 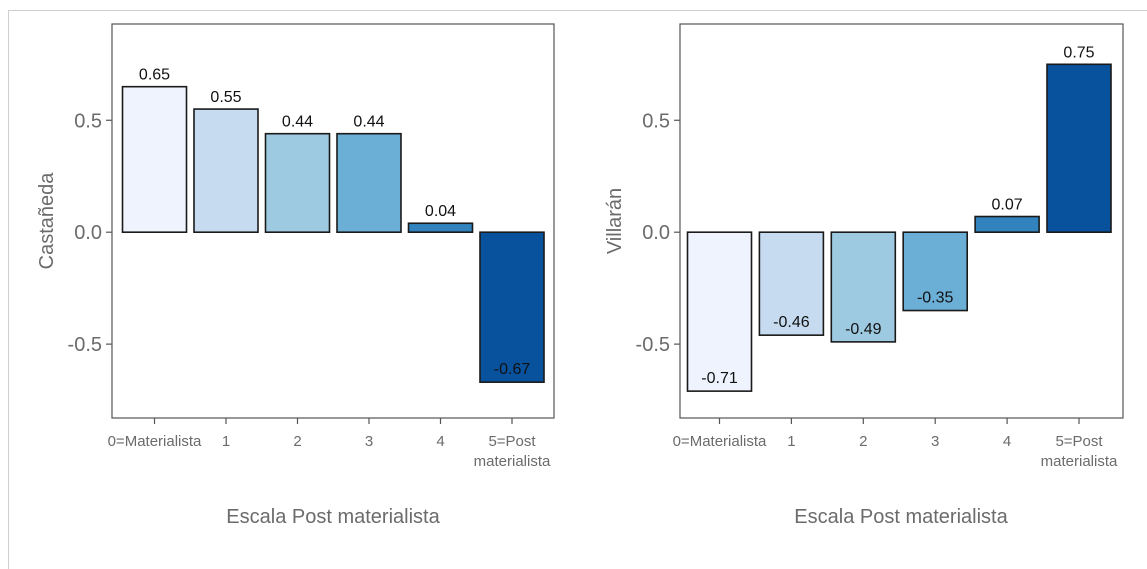 What do you see at coordinates (901, 517) in the screenshot?
I see `x-axis-label-2: Escala Post materialista` at bounding box center [901, 517].